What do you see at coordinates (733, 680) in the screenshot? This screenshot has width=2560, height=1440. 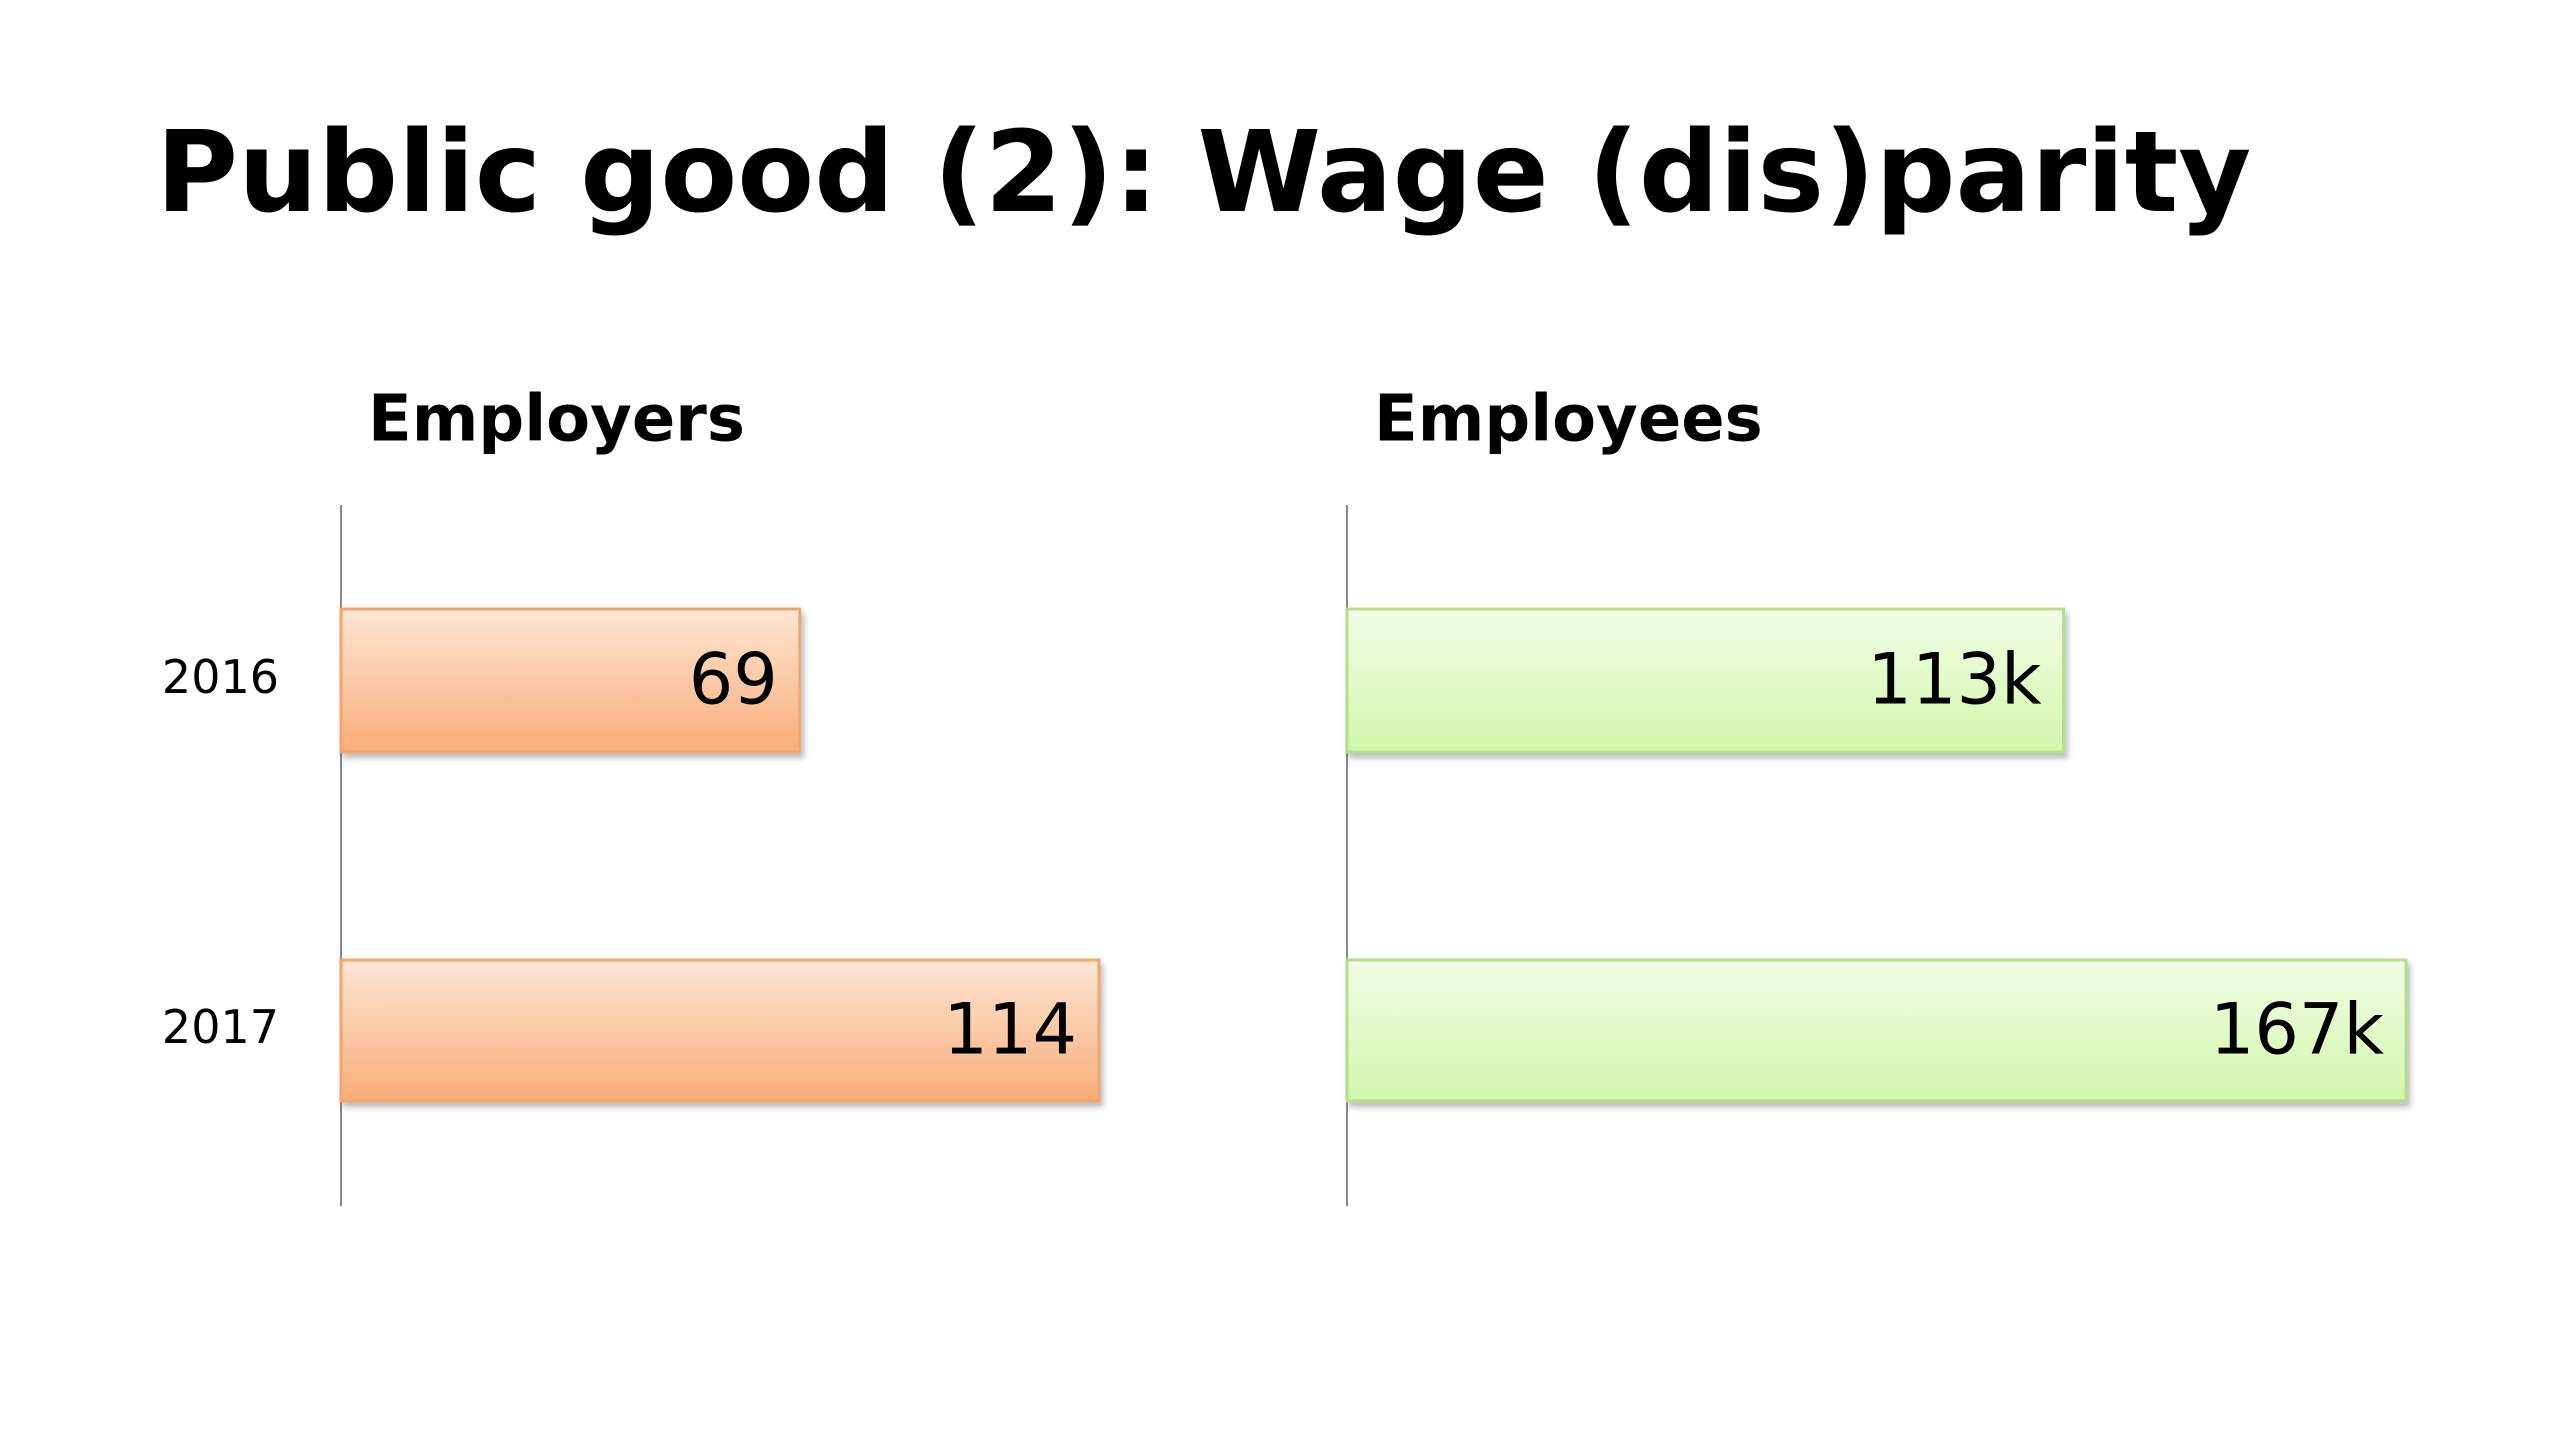 I see `value-label: 69` at bounding box center [733, 680].